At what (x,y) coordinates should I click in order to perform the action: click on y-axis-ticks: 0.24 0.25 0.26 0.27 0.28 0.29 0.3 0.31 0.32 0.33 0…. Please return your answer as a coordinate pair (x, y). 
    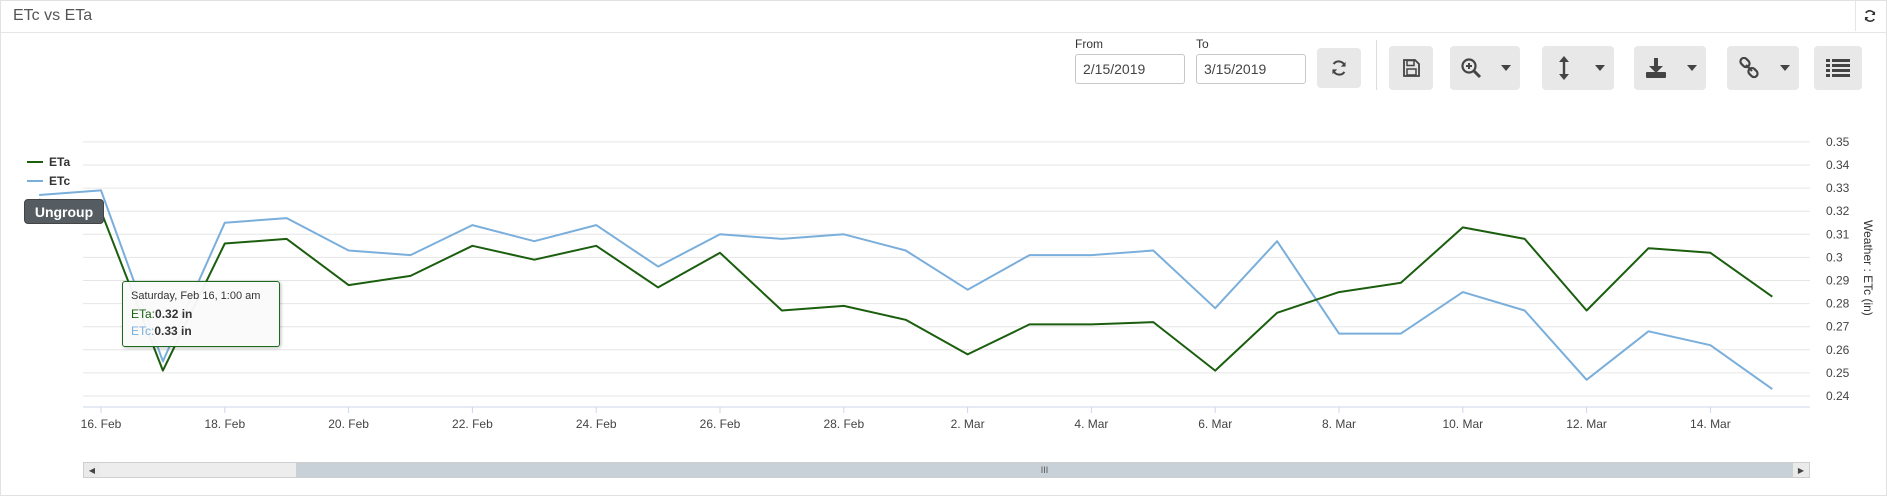
    Looking at the image, I should click on (1838, 269).